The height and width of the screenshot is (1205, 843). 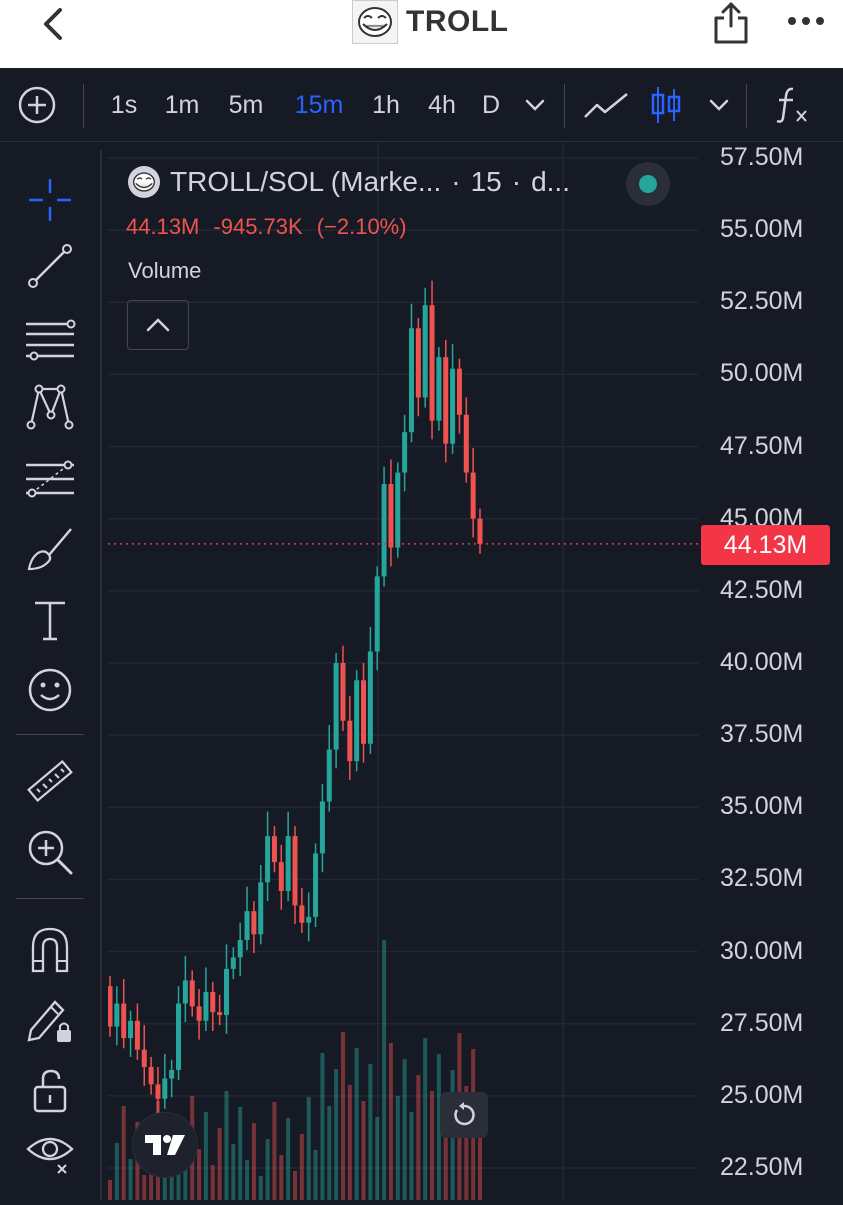 I want to click on pattern-tool-icon, so click(x=50, y=406).